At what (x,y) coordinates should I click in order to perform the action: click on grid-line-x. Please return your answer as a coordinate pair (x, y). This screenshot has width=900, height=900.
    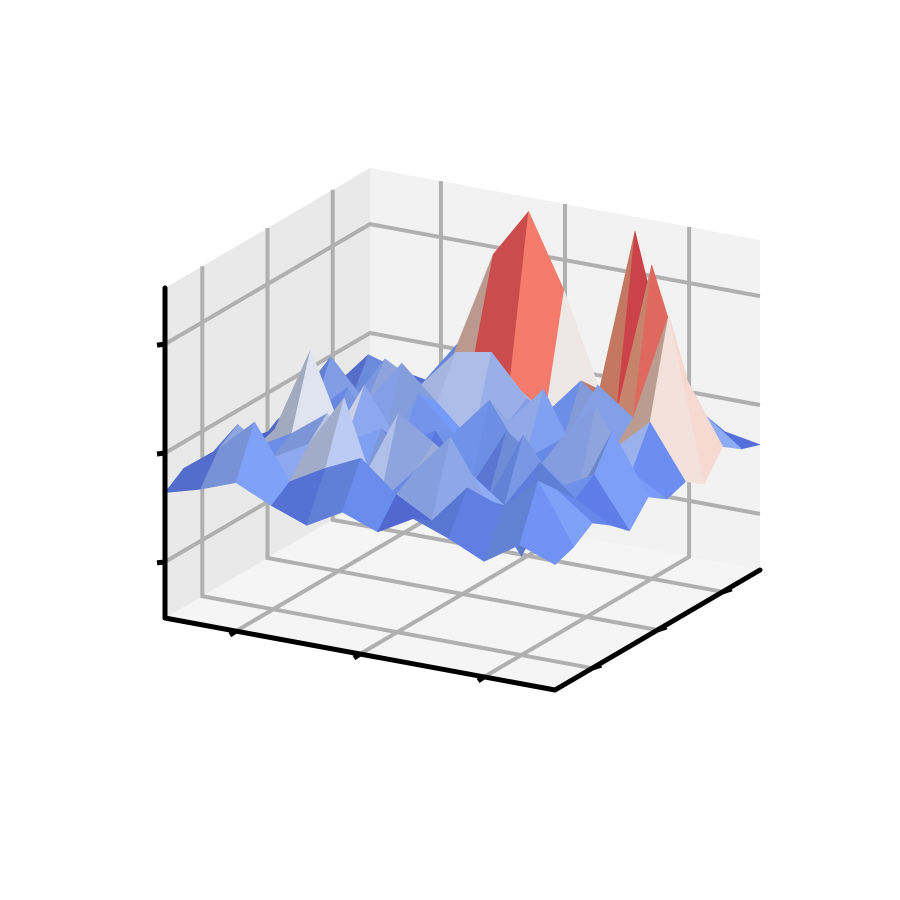
    Looking at the image, I should click on (587, 452).